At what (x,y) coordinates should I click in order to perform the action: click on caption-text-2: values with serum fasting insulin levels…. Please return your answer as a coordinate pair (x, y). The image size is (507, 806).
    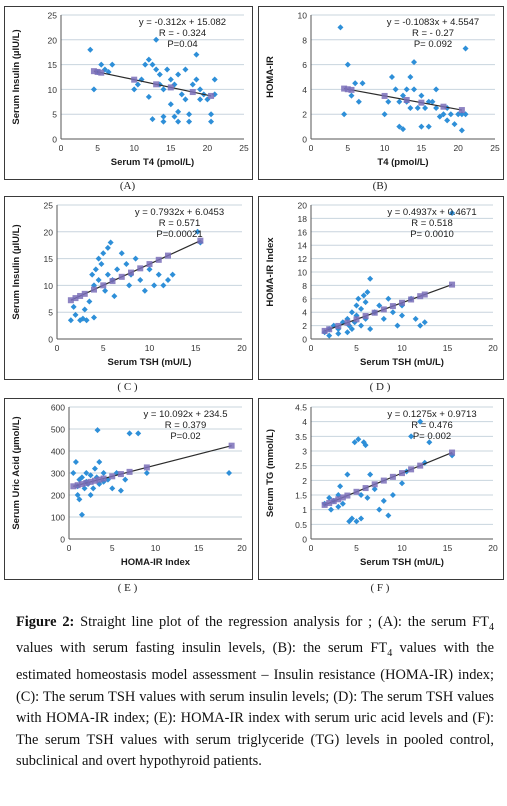
    Looking at the image, I should click on (202, 648).